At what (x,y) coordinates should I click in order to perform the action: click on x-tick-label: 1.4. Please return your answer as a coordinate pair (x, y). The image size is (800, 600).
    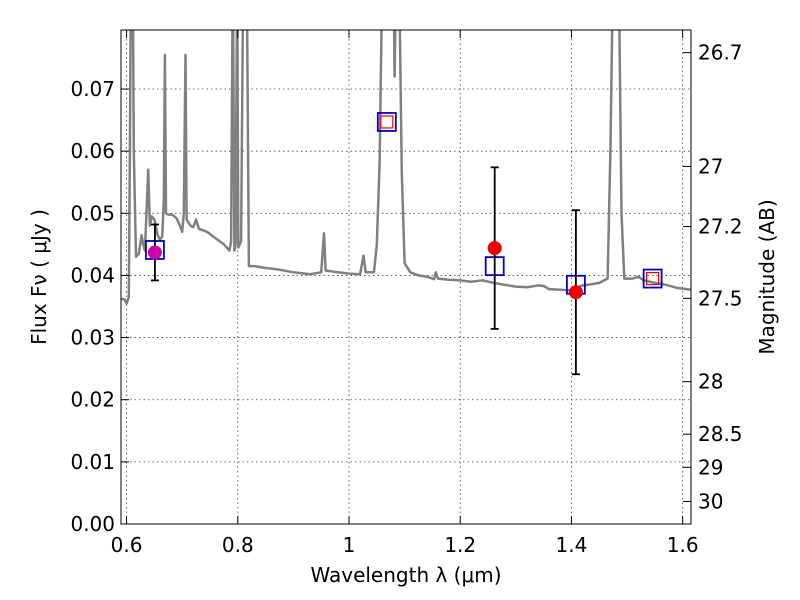
    Looking at the image, I should click on (572, 545).